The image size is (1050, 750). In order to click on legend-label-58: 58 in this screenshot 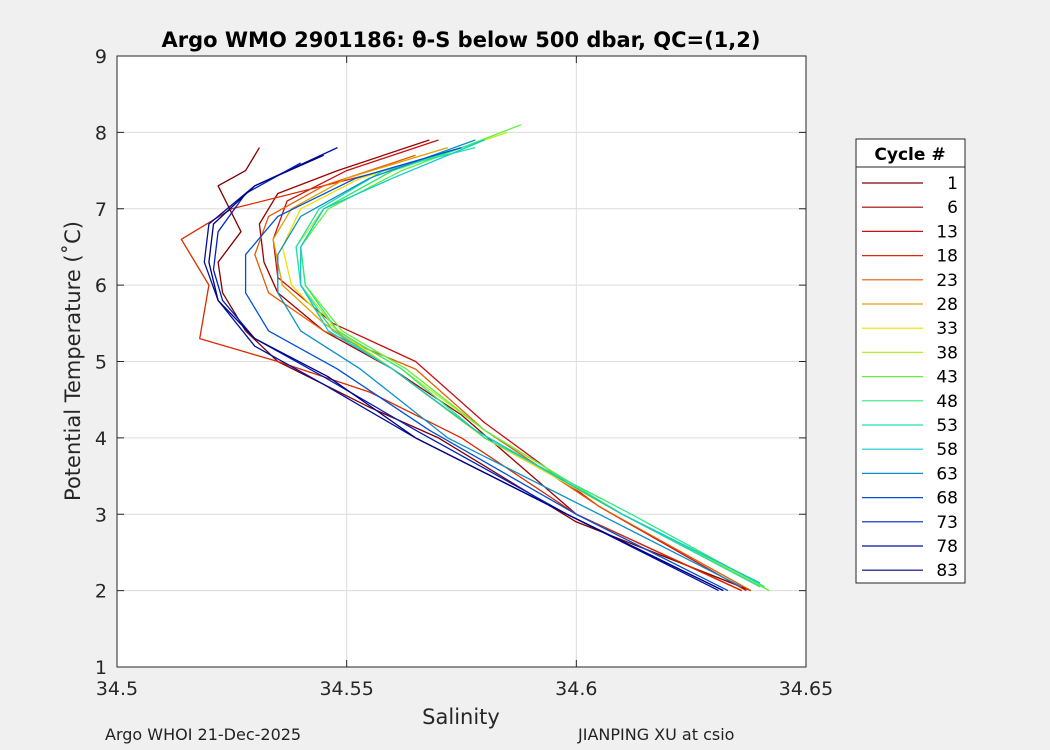, I will do `click(947, 450)`.